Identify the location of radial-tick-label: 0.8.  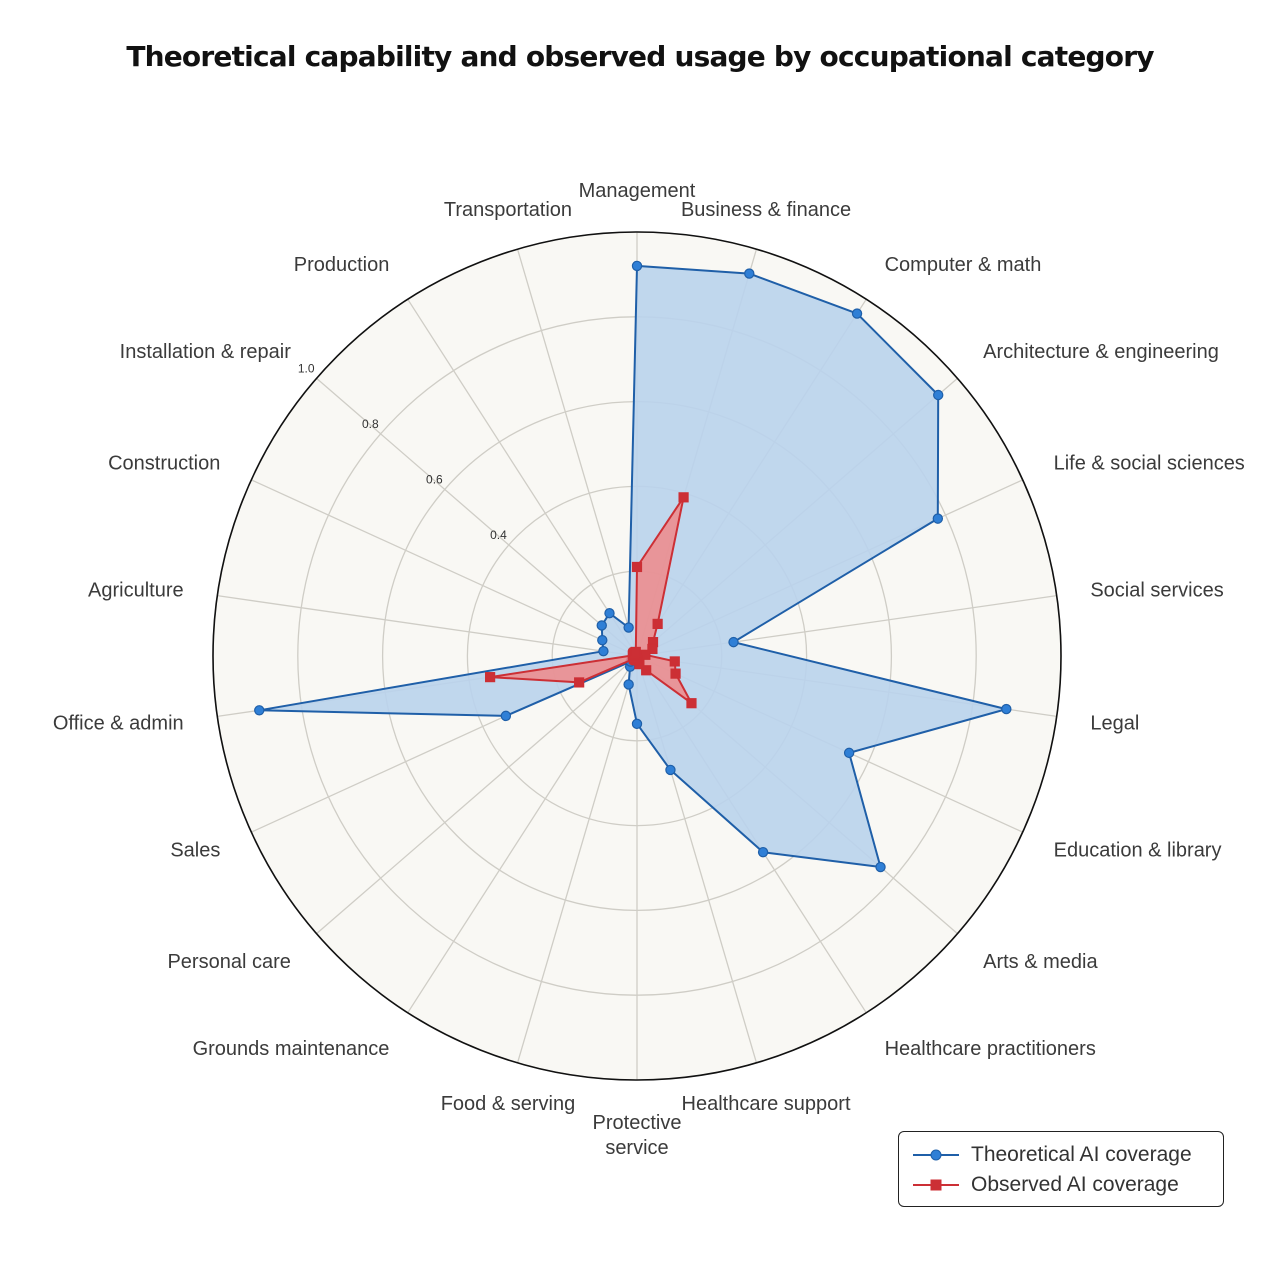
(370, 424).